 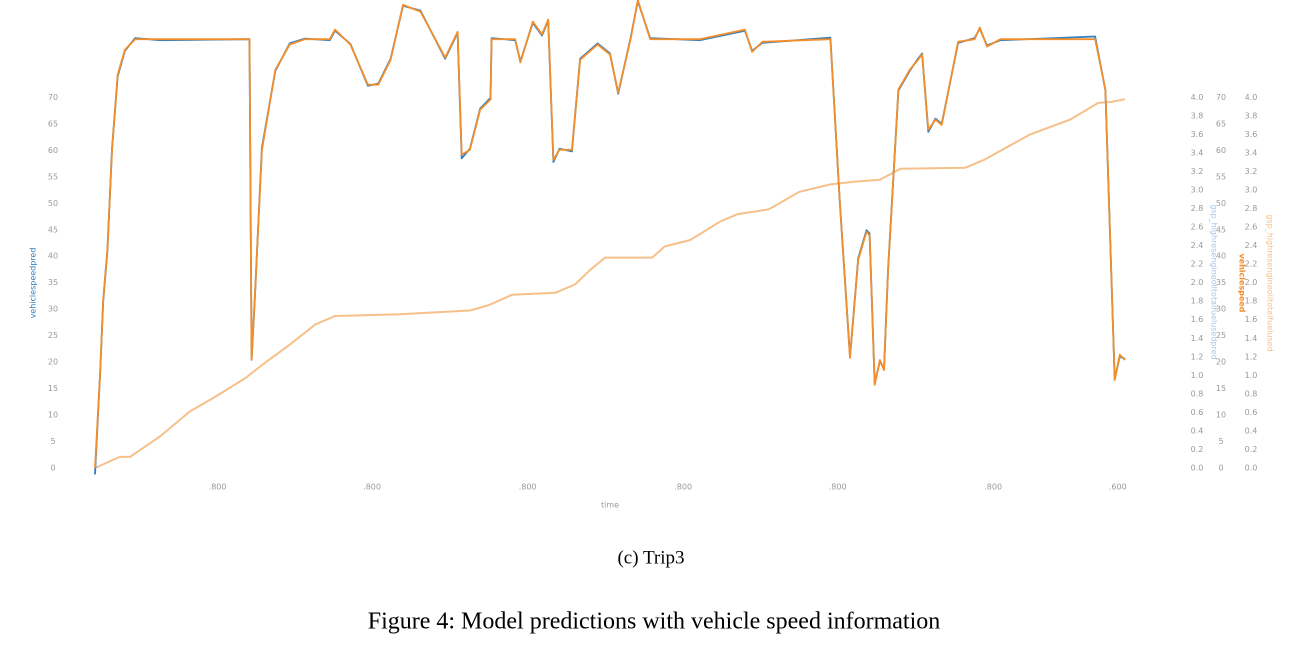 What do you see at coordinates (1197, 393) in the screenshot?
I see `y2-tick-label: 0.8` at bounding box center [1197, 393].